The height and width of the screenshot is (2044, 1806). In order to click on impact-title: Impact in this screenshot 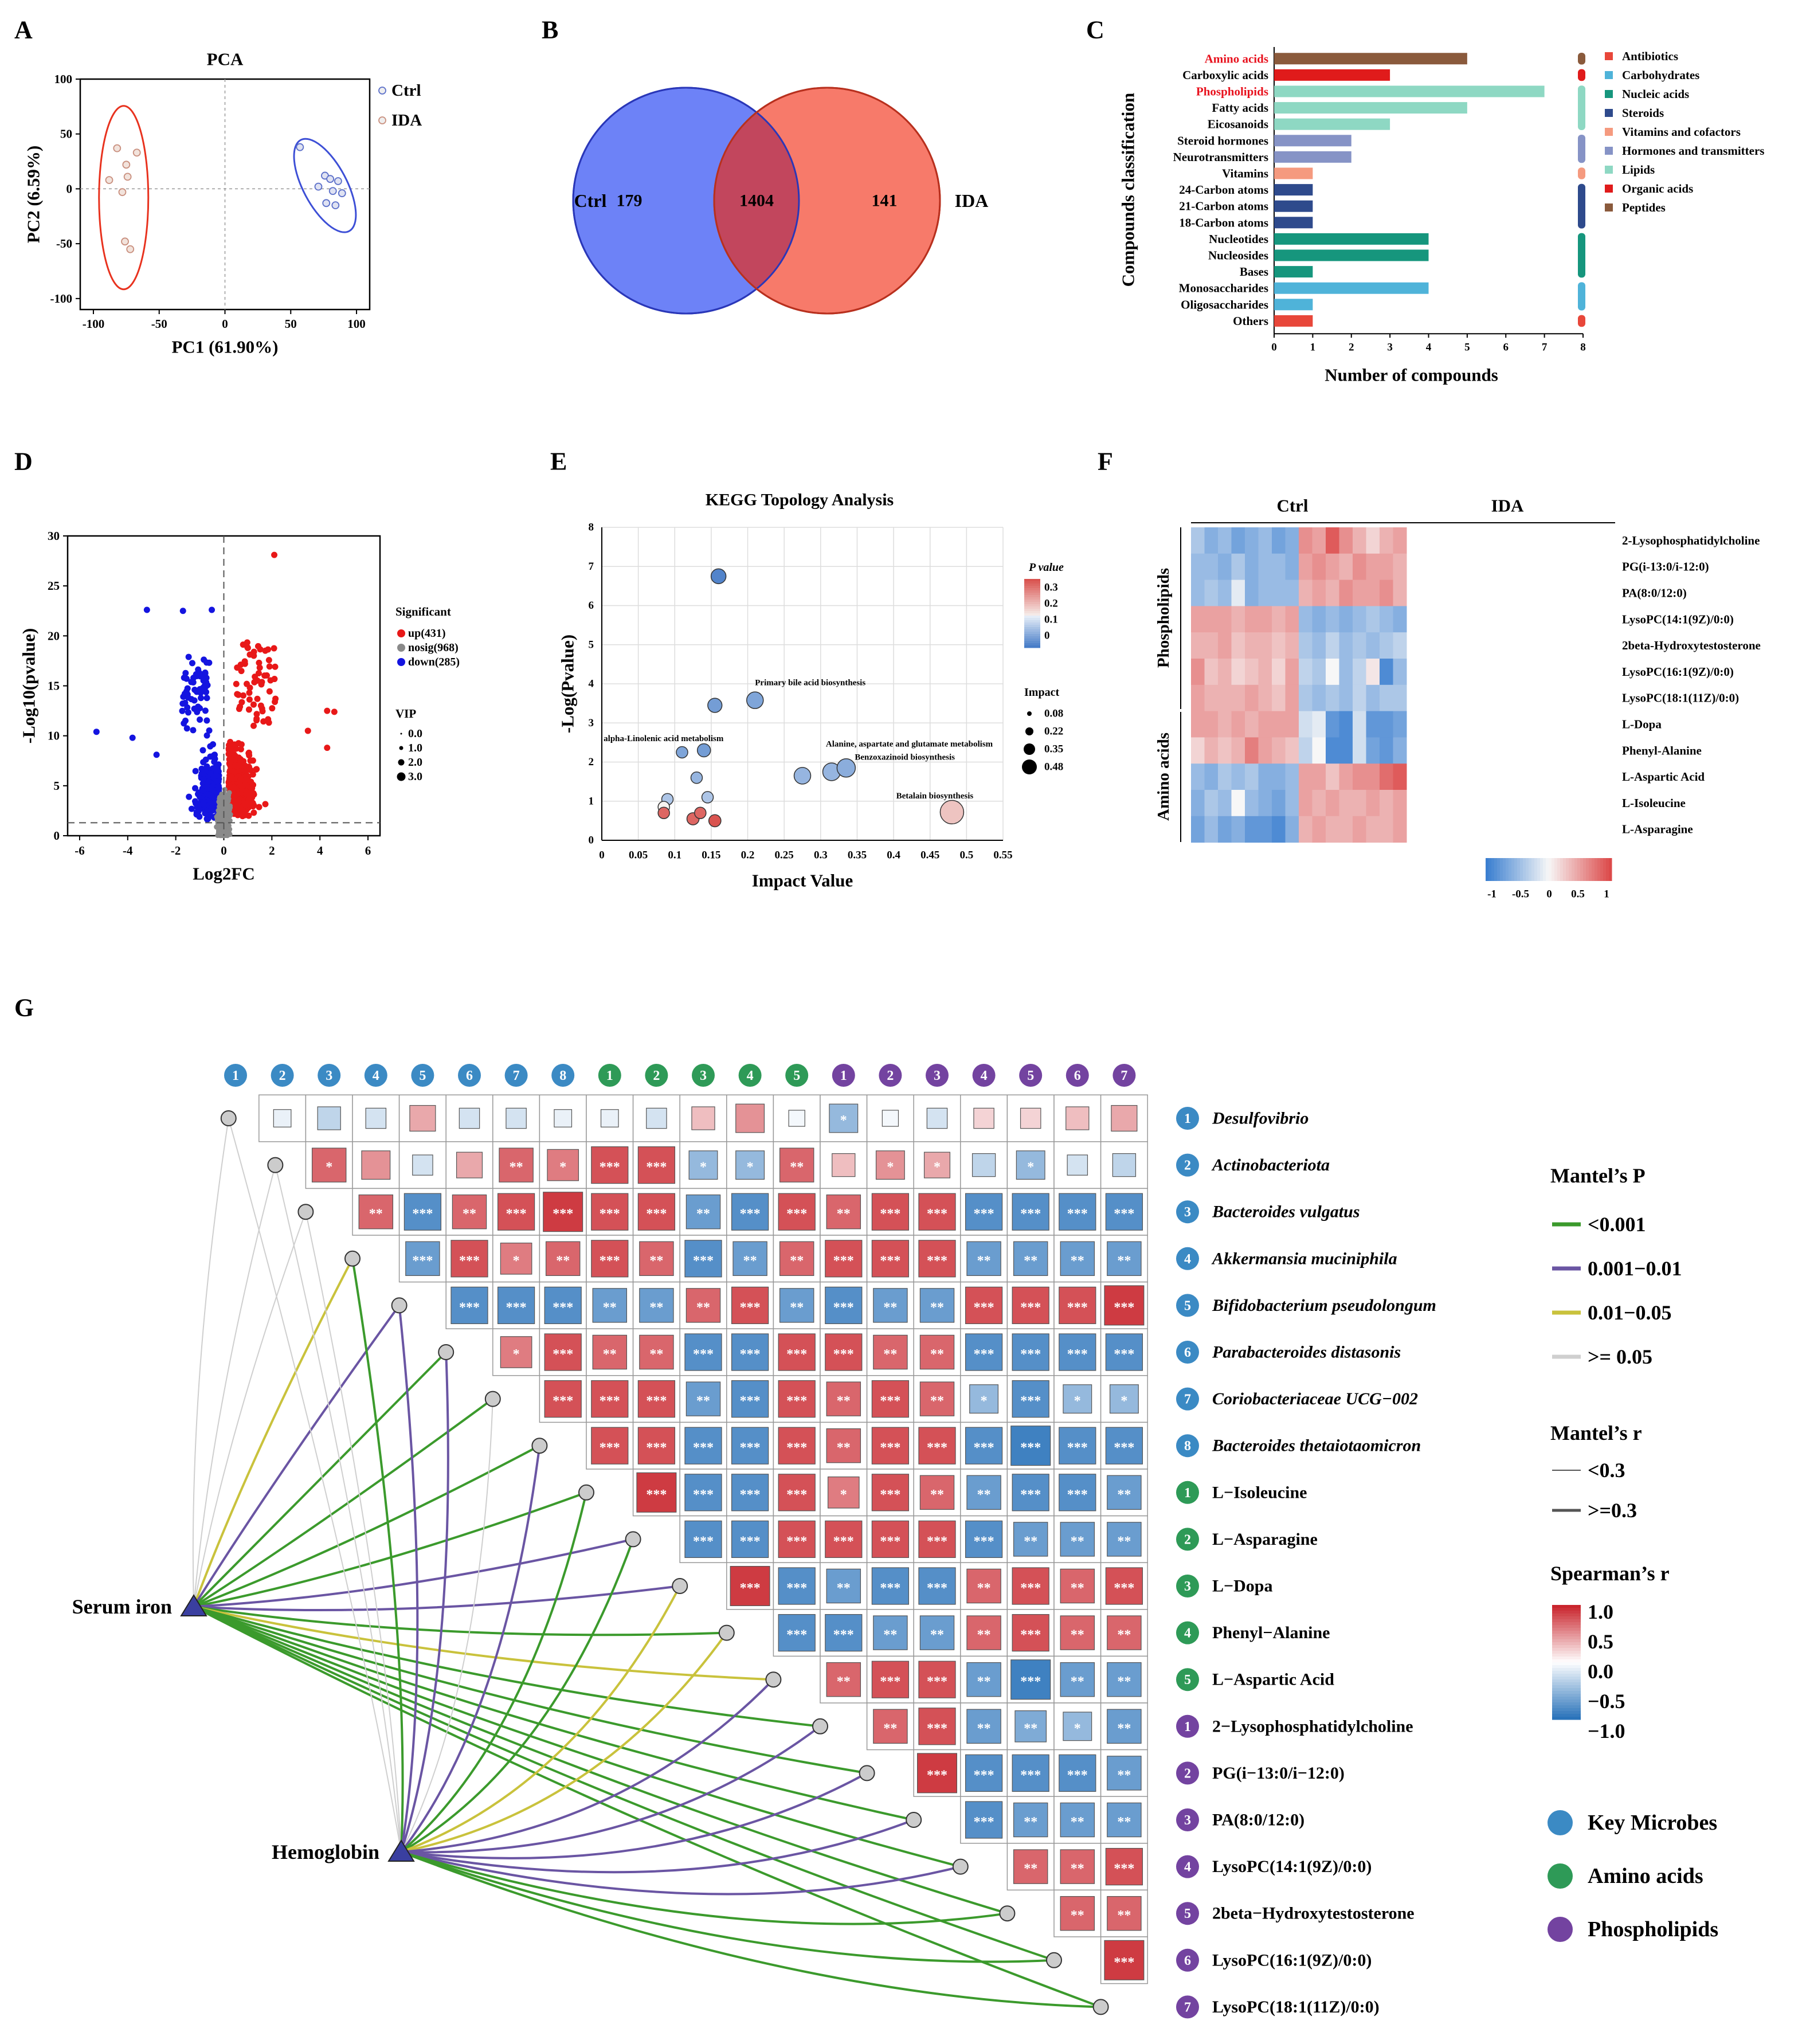, I will do `click(1041, 692)`.